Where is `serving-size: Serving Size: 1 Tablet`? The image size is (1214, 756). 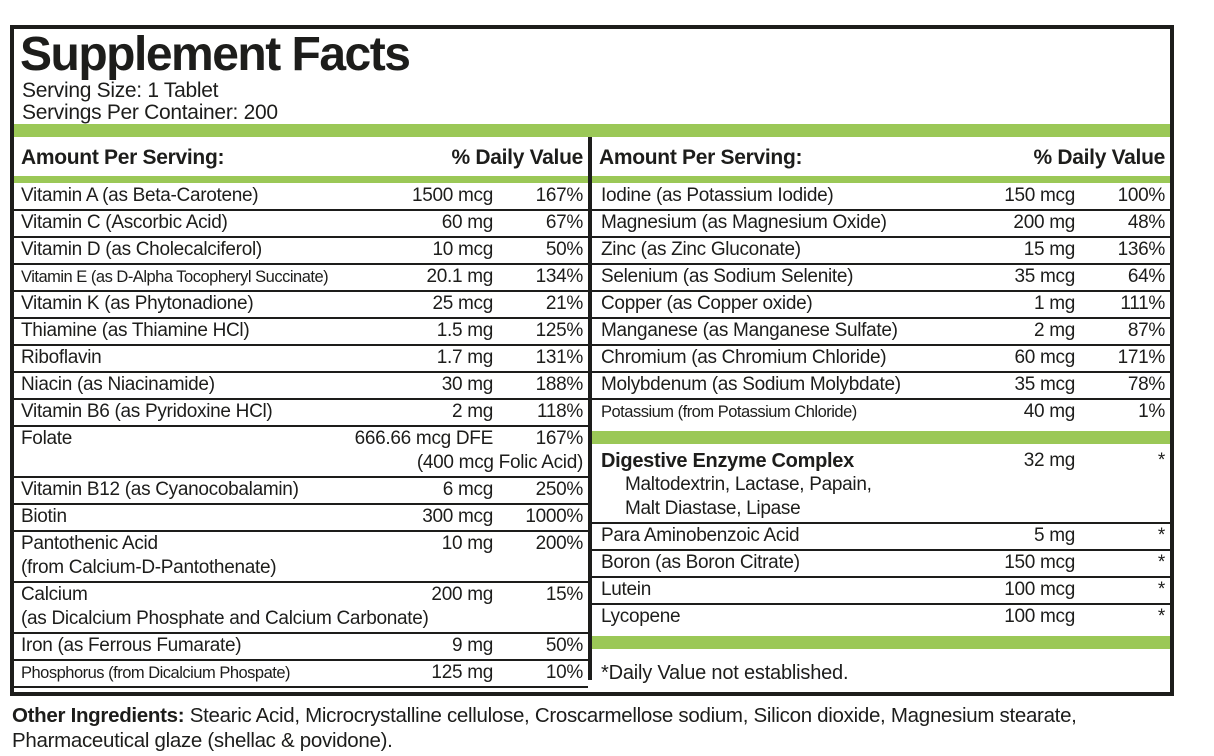
serving-size: Serving Size: 1 Tablet is located at coordinates (120, 90).